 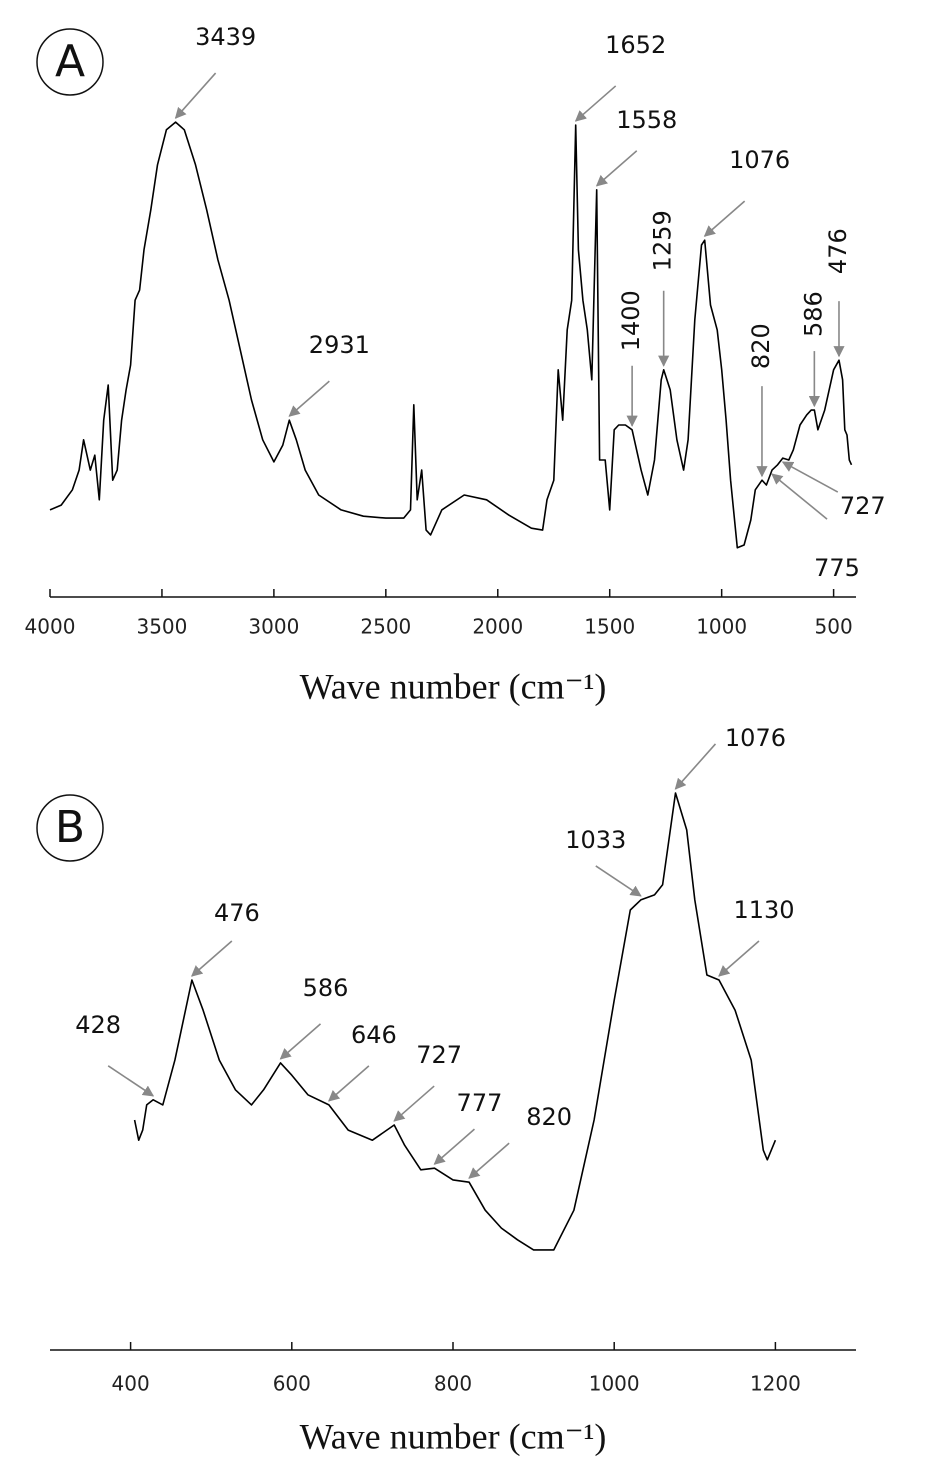 I want to click on panel-label: B, so click(x=70, y=827).